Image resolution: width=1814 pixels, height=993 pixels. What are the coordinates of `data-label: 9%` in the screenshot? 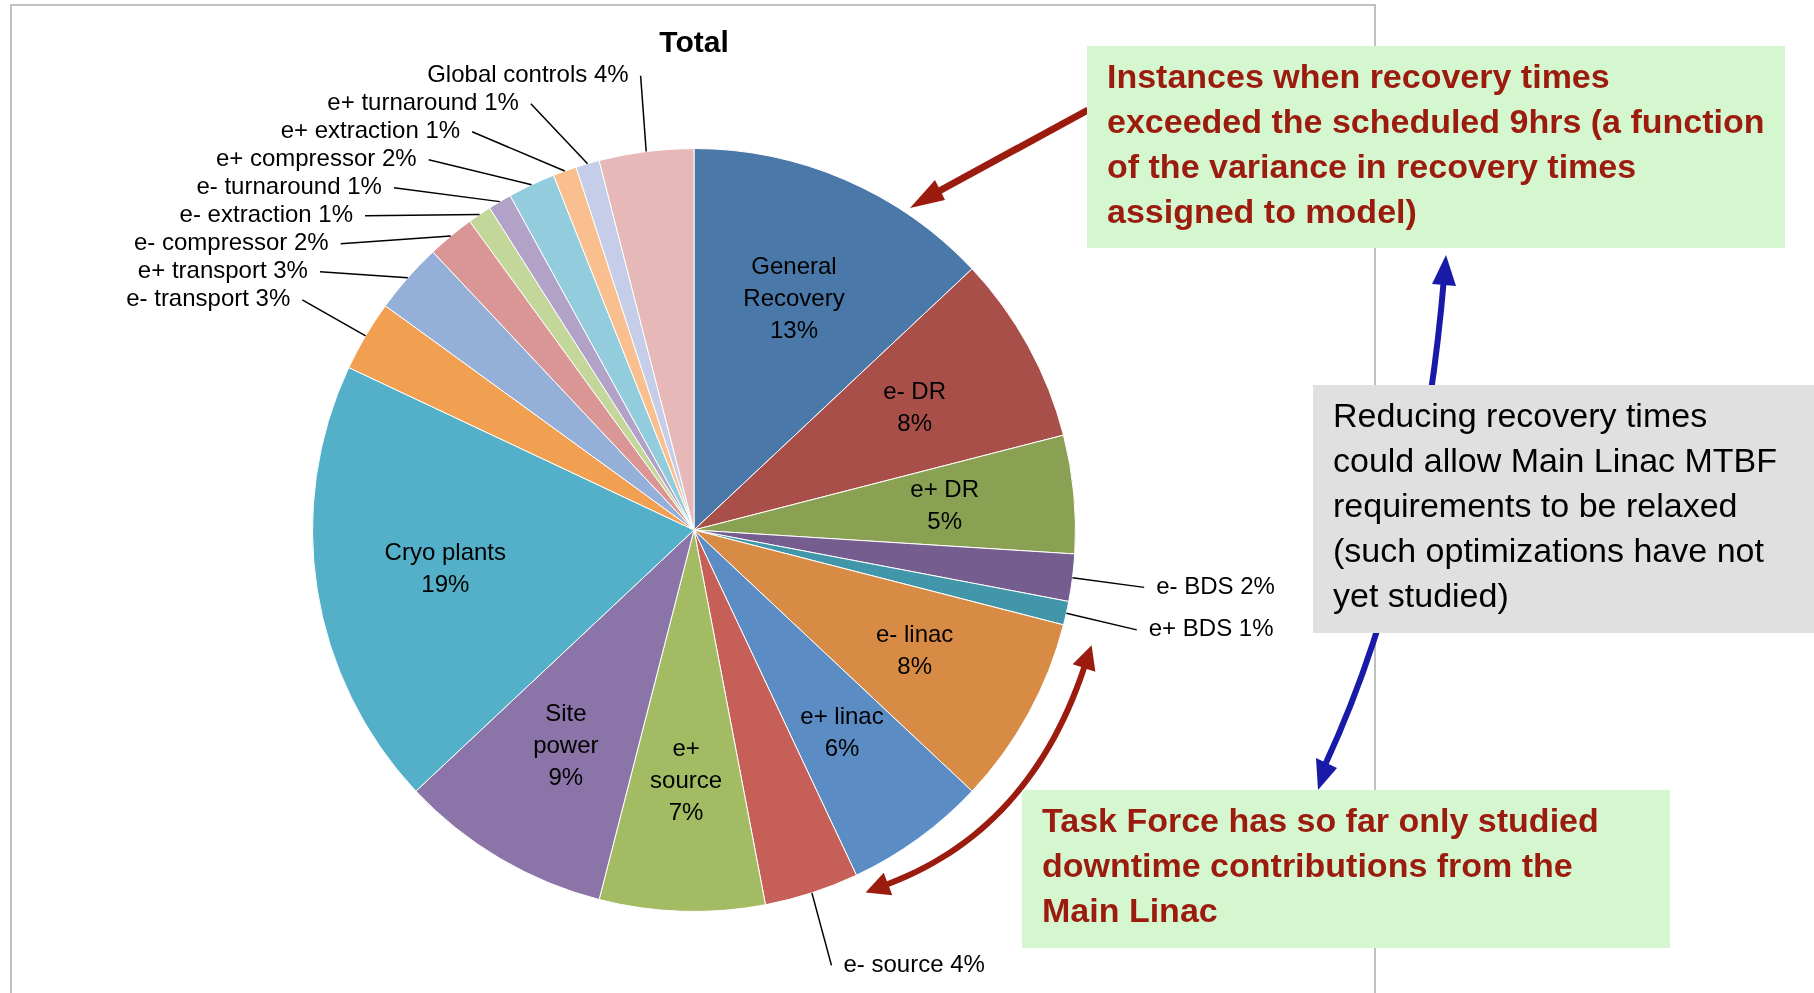 It's located at (566, 777).